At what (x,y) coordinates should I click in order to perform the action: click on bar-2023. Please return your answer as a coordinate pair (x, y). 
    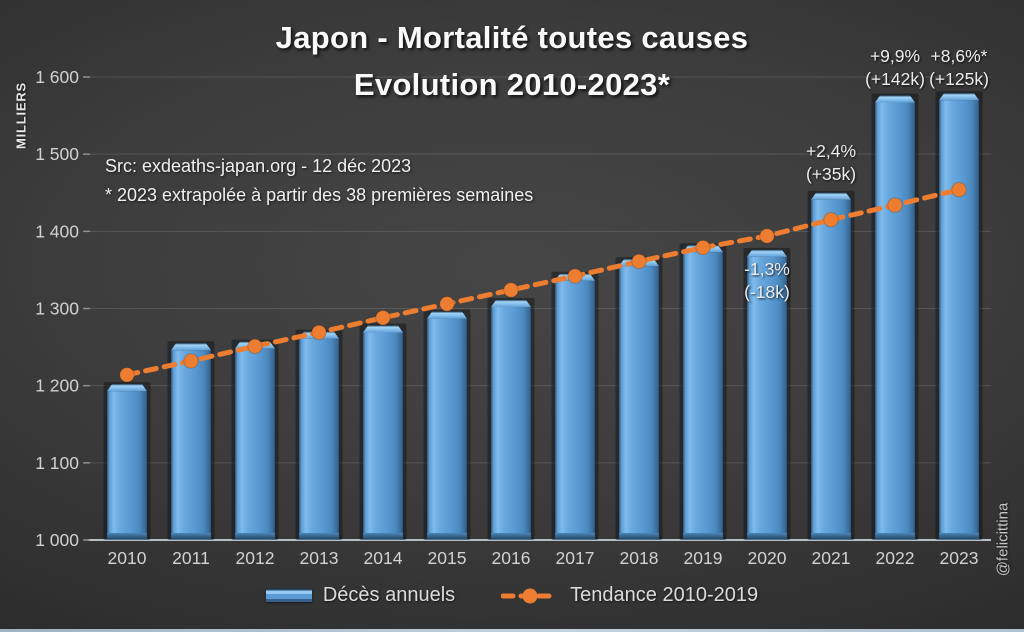
    Looking at the image, I should click on (959, 315).